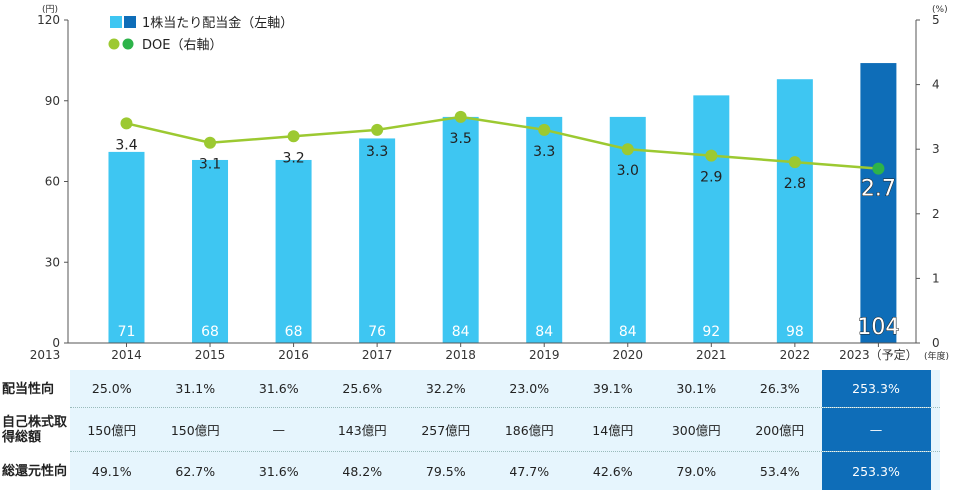 The width and height of the screenshot is (960, 490). Describe the element at coordinates (460, 355) in the screenshot. I see `x-tick-label: 2018` at that location.